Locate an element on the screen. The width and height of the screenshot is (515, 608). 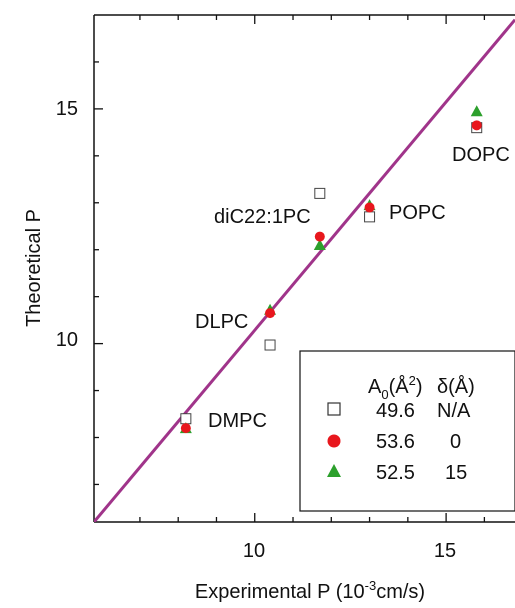
legend-box is located at coordinates (407, 431).